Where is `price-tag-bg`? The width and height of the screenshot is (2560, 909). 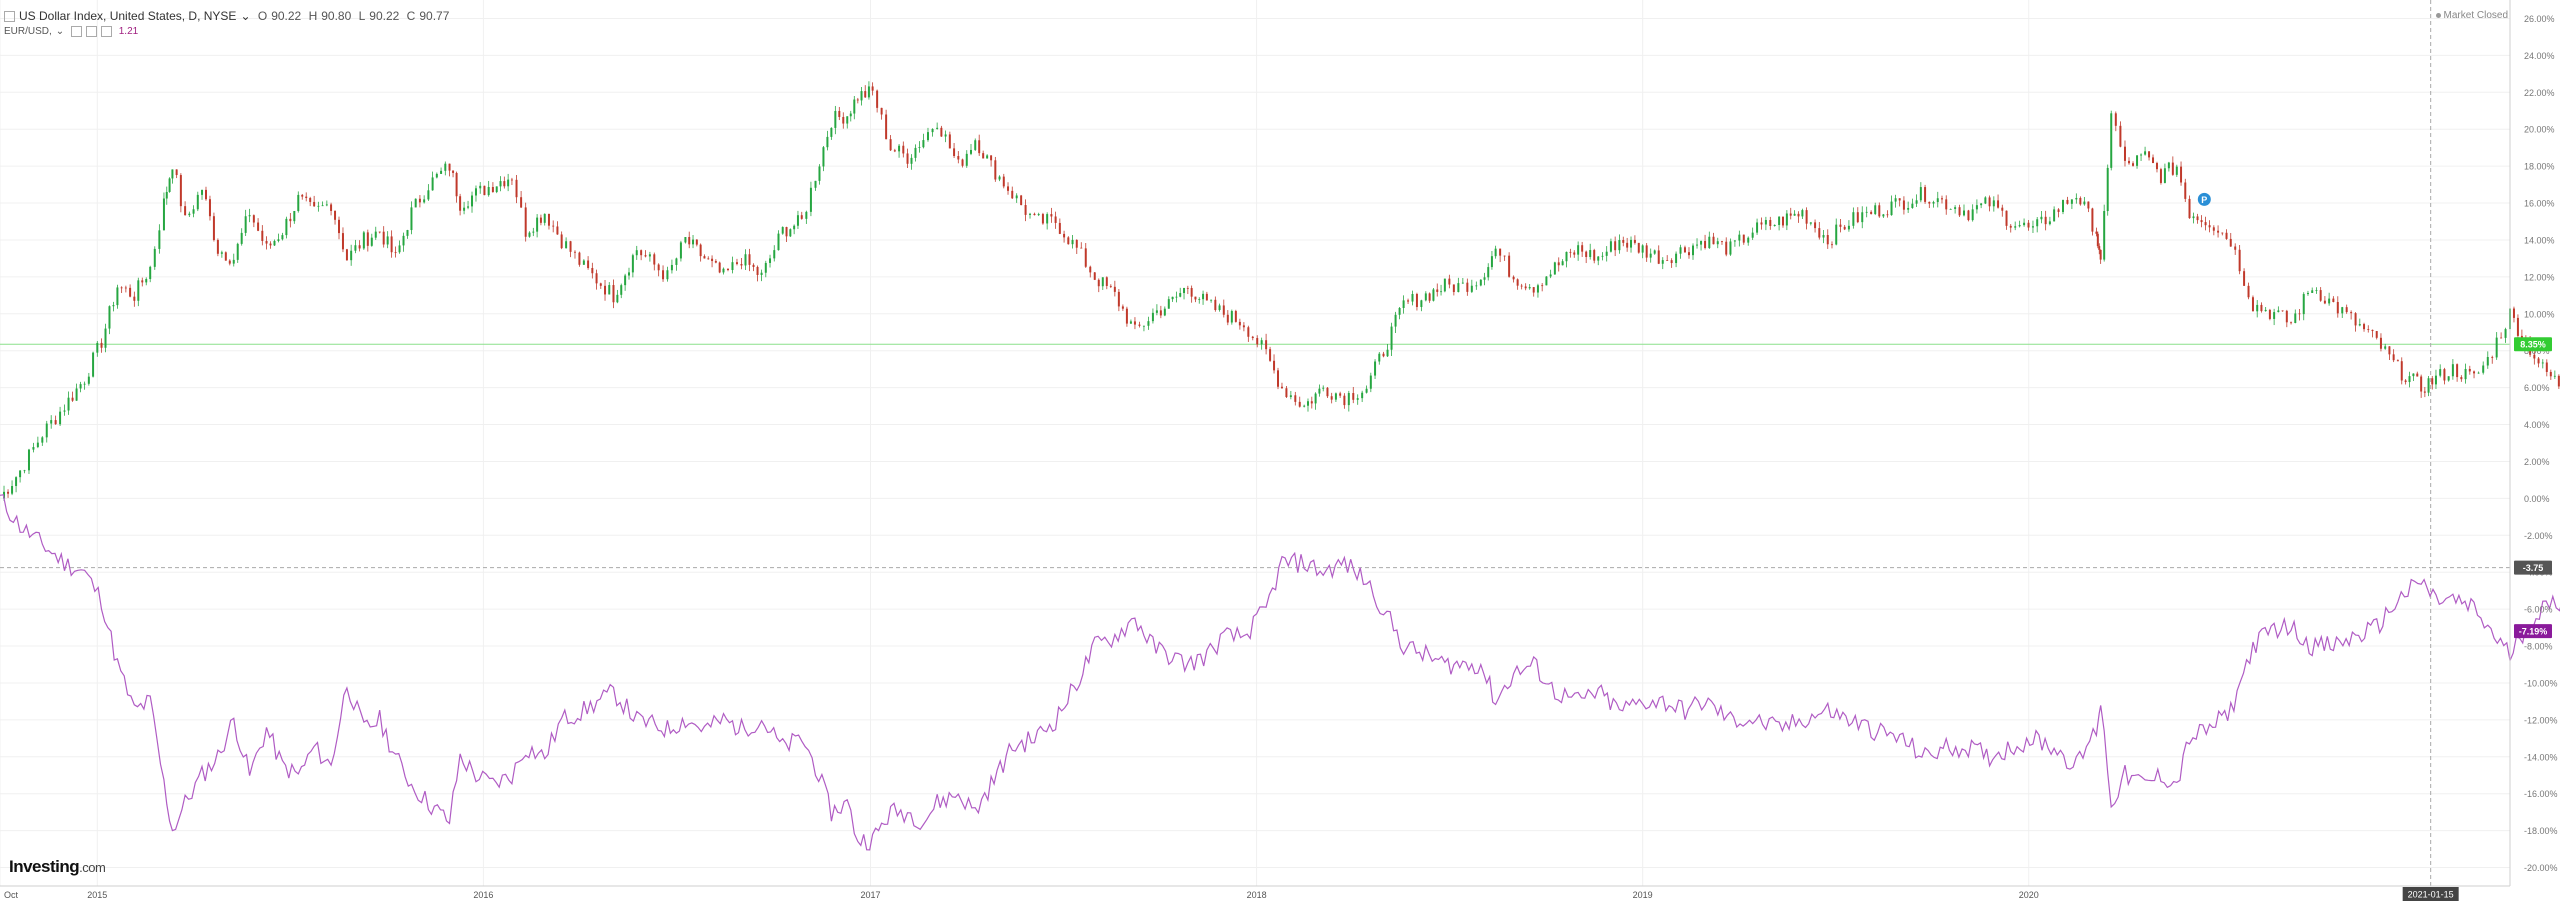
price-tag-bg is located at coordinates (2533, 567).